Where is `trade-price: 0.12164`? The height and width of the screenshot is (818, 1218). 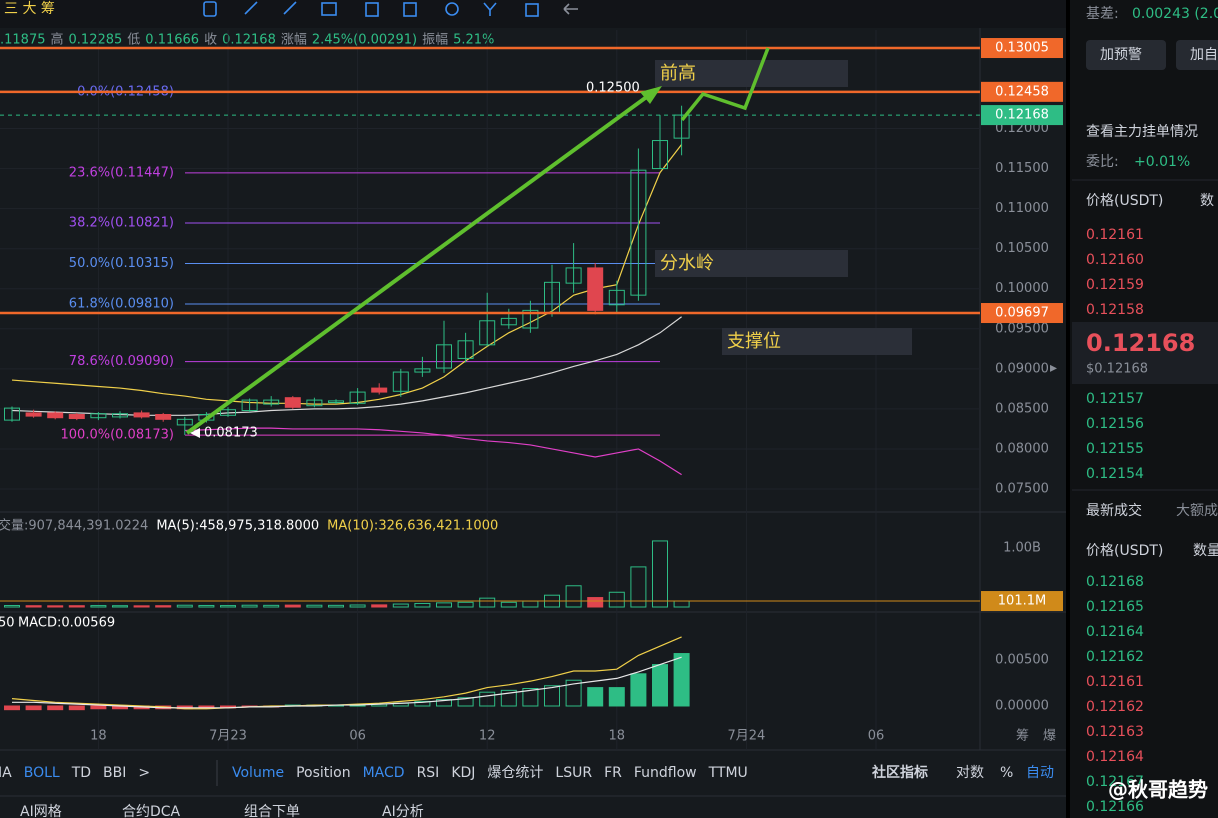
trade-price: 0.12164 is located at coordinates (1115, 632).